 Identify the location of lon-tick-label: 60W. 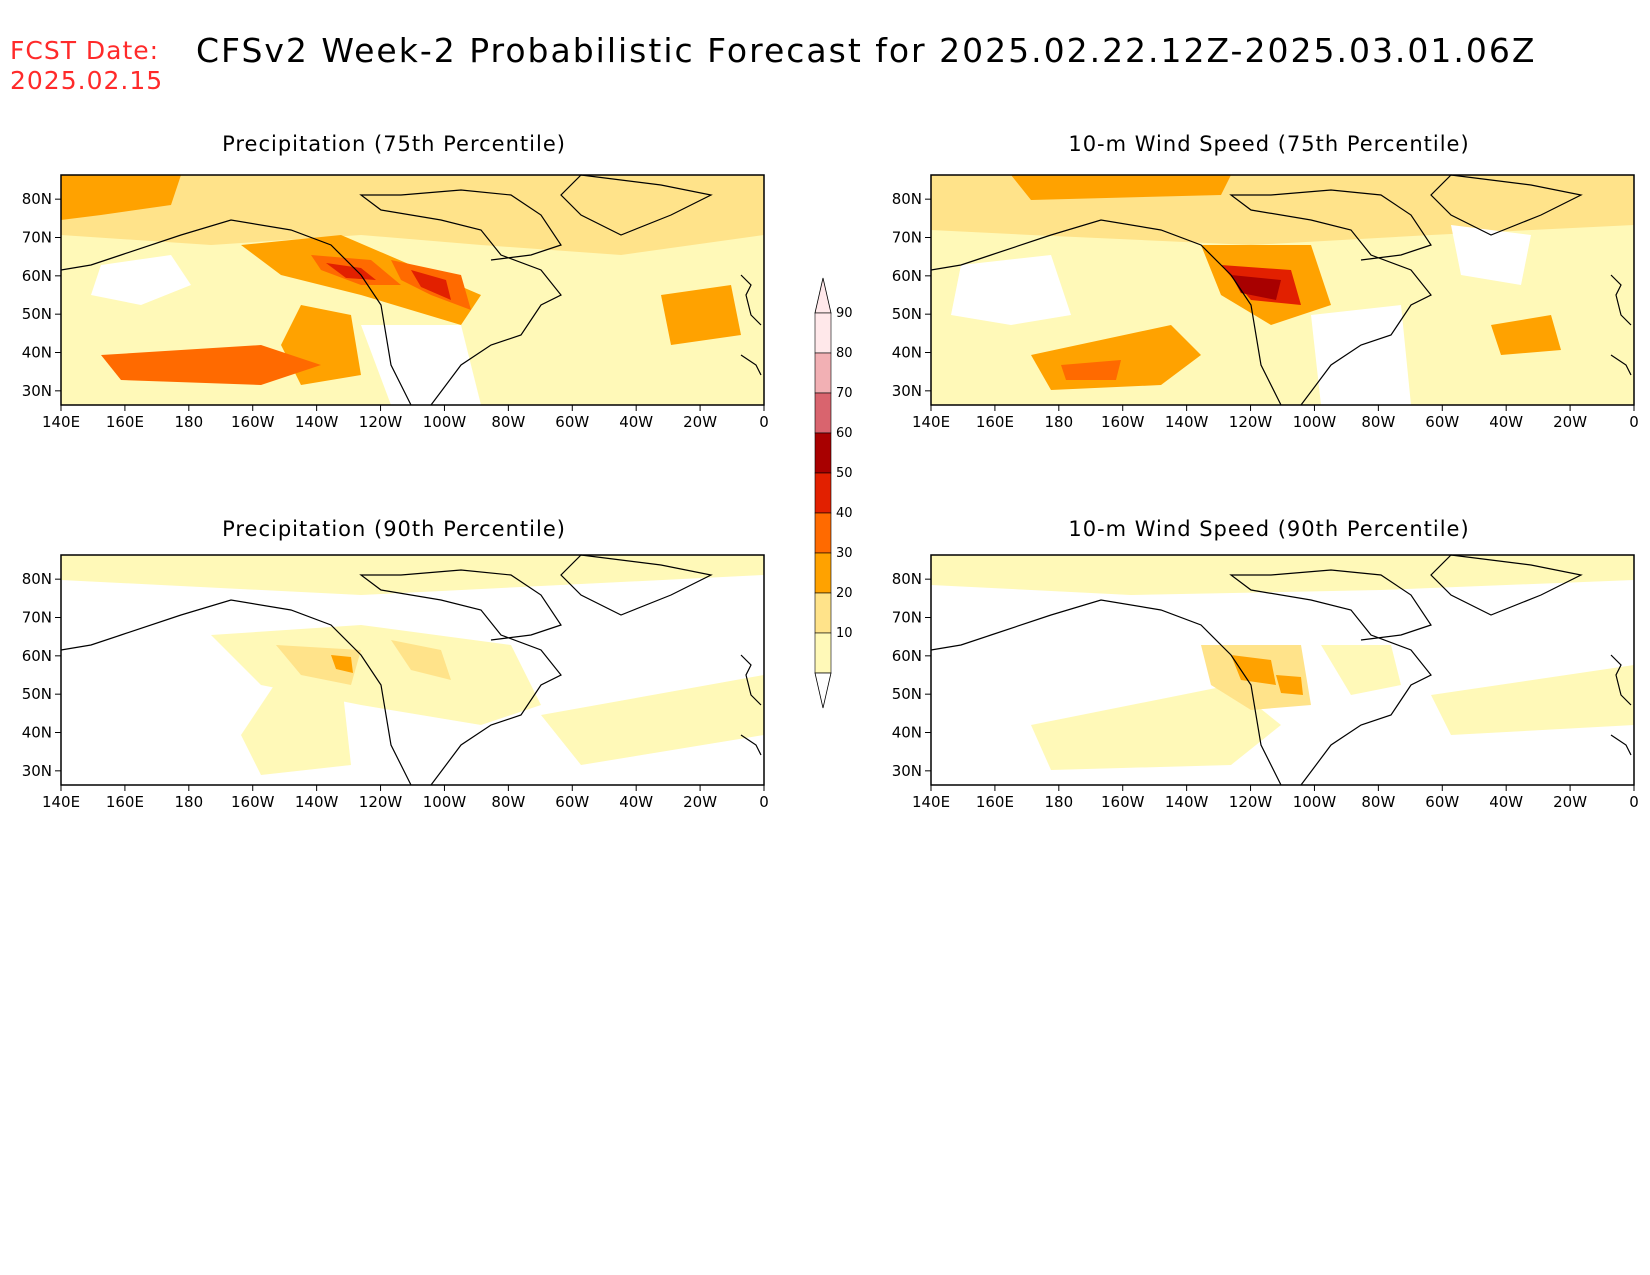
(572, 802).